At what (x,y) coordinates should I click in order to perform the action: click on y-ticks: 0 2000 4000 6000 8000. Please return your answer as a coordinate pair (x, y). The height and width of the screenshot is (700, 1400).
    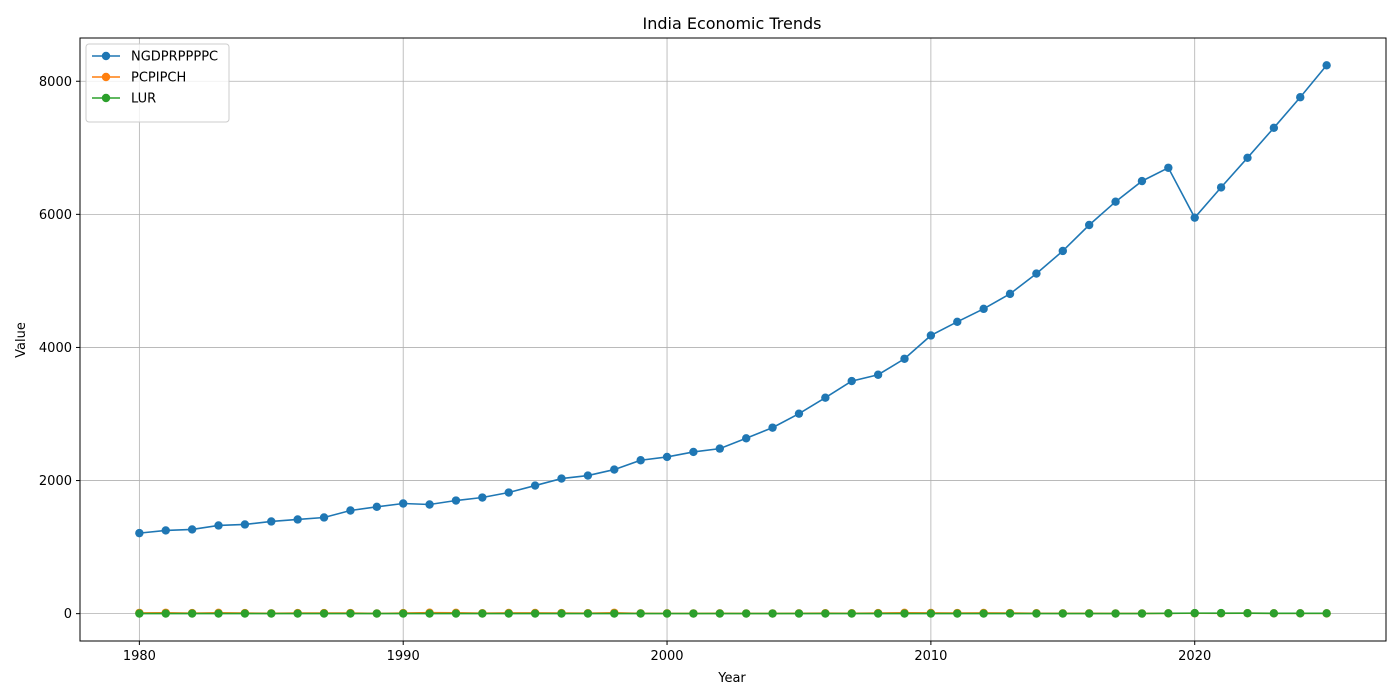
    Looking at the image, I should click on (59, 348).